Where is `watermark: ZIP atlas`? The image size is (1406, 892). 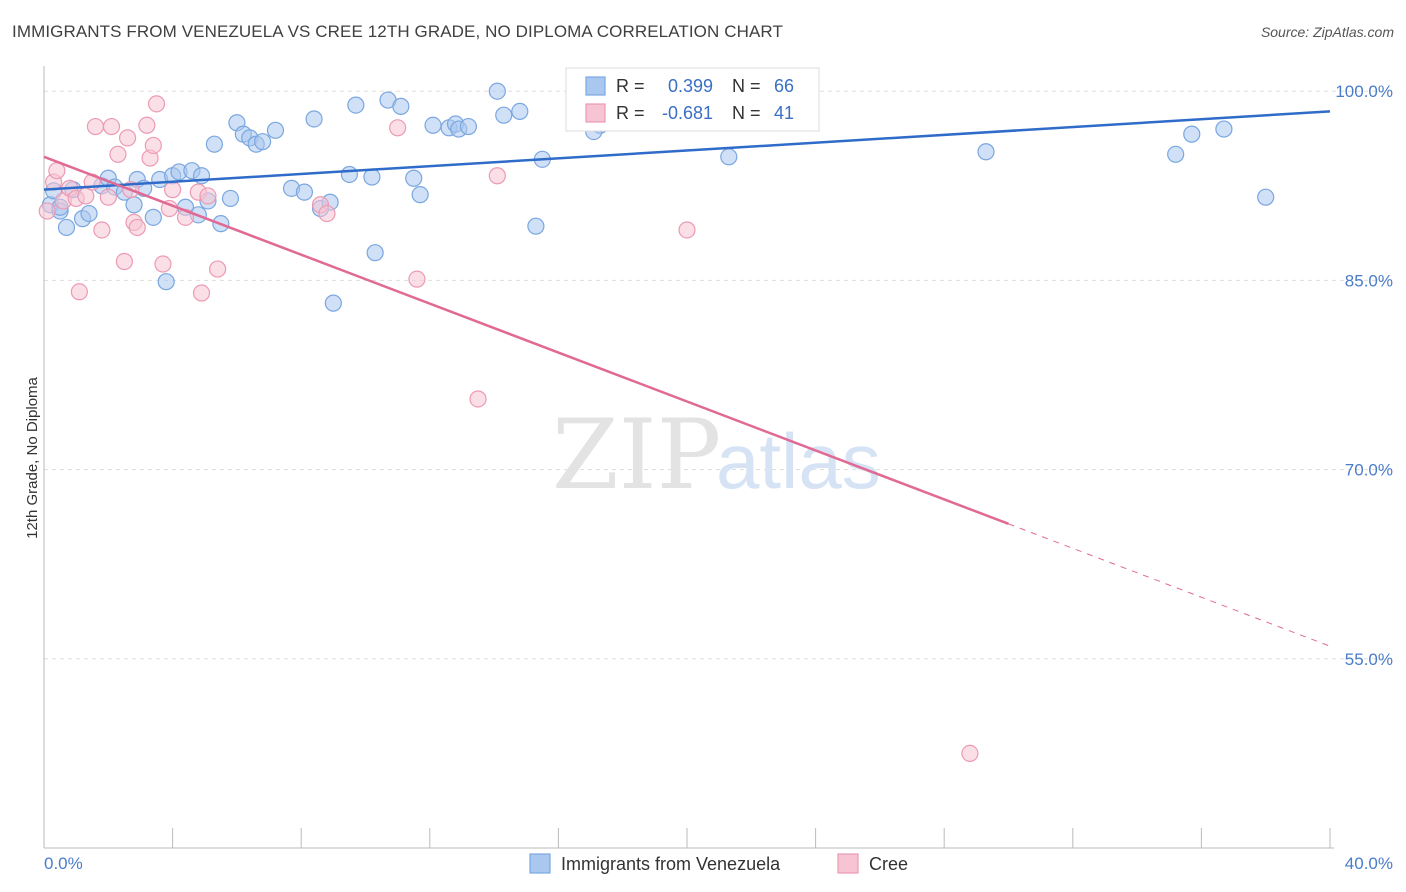 watermark: ZIP atlas is located at coordinates (716, 455).